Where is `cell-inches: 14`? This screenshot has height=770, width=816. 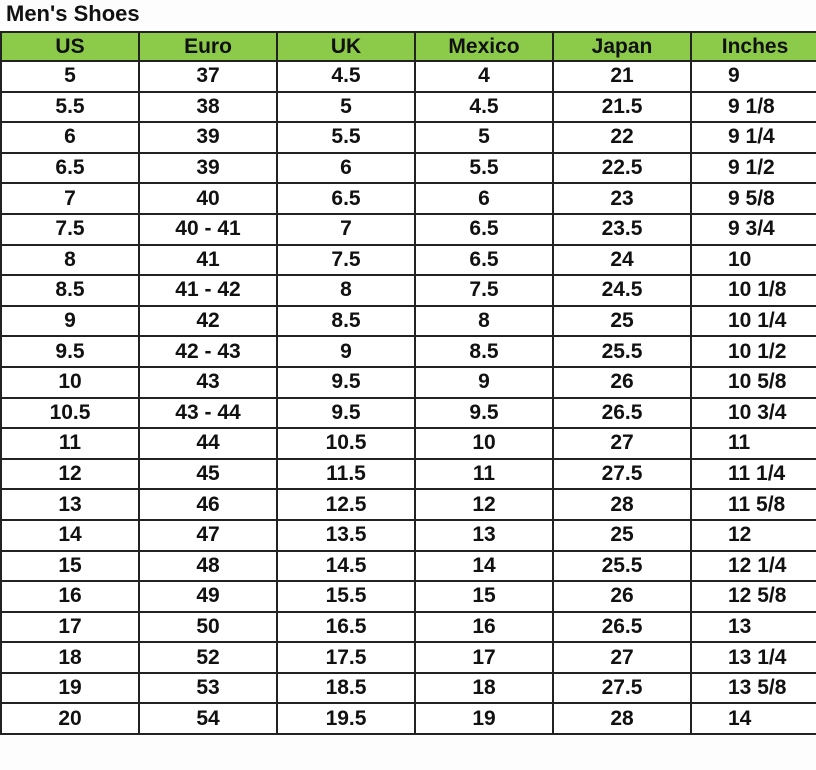 cell-inches: 14 is located at coordinates (753, 719).